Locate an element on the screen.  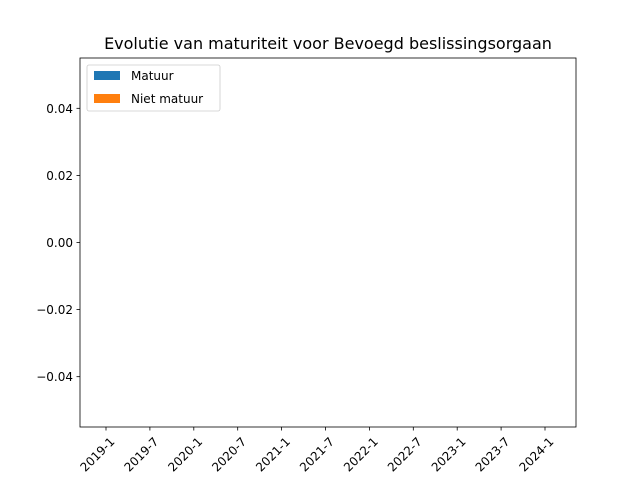
x-tick-label: 2021-1 is located at coordinates (273, 455).